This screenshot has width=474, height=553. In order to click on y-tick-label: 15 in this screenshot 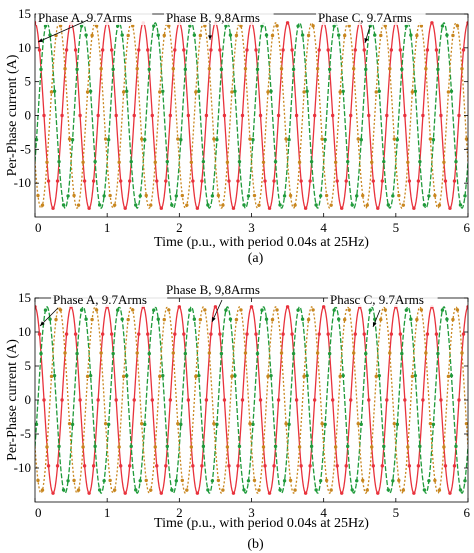, I will do `click(24, 297)`.